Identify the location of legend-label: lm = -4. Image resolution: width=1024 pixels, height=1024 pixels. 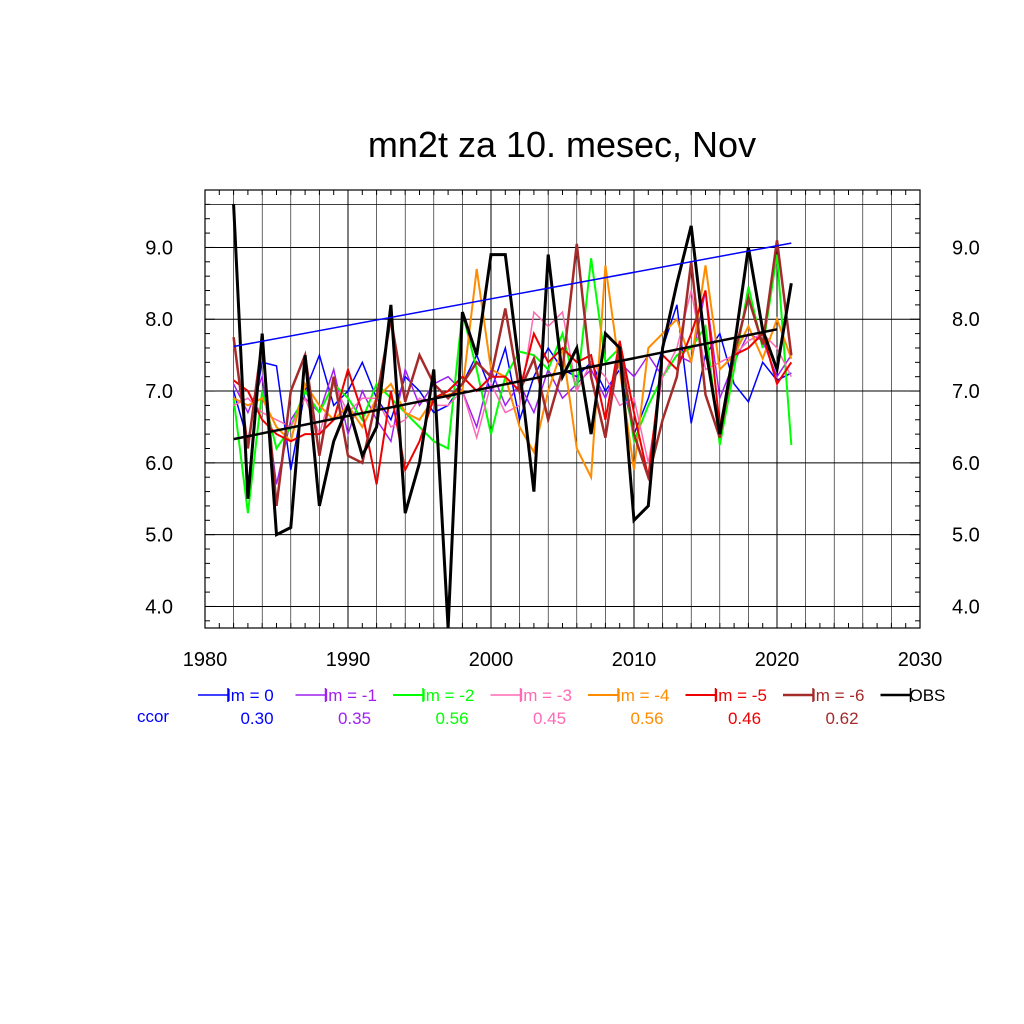
(643, 695).